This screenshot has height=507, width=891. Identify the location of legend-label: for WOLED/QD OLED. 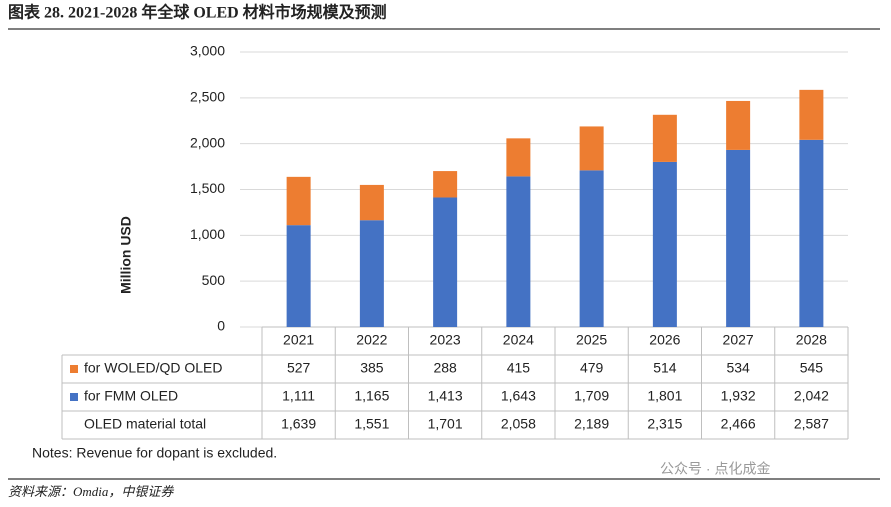
(153, 368).